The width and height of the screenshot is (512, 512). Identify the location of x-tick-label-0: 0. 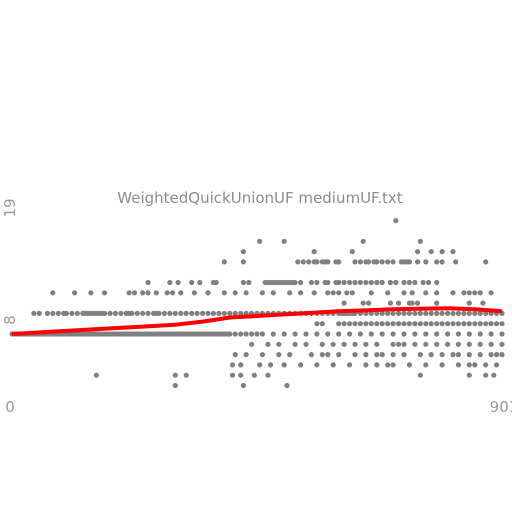
(10, 407).